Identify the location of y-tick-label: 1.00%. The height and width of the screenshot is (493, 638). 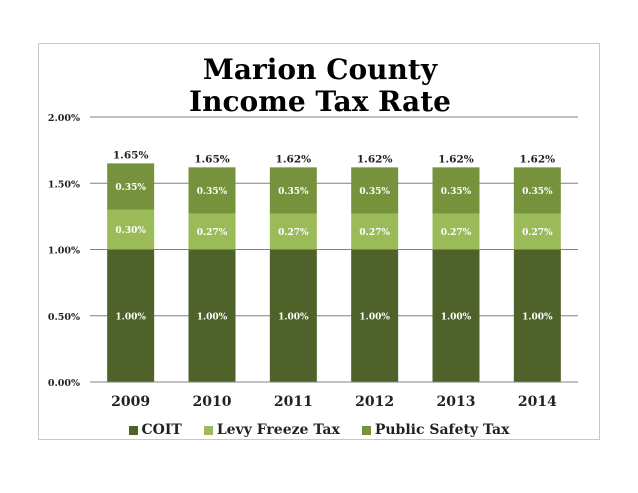
(64, 251).